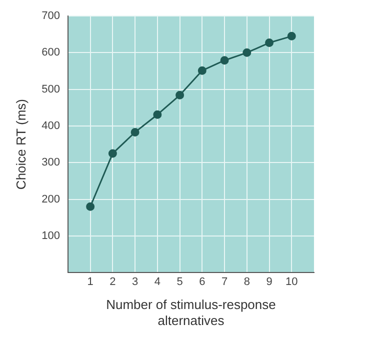 The image size is (376, 343). Describe the element at coordinates (51, 236) in the screenshot. I see `y-tick-label: 100` at that location.